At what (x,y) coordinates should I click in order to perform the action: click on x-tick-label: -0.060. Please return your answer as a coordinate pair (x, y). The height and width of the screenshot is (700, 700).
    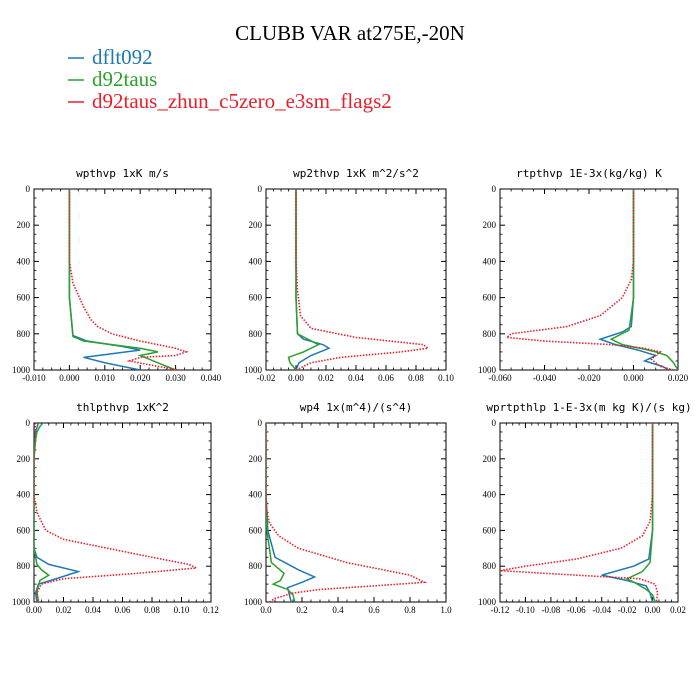
    Looking at the image, I should click on (500, 378).